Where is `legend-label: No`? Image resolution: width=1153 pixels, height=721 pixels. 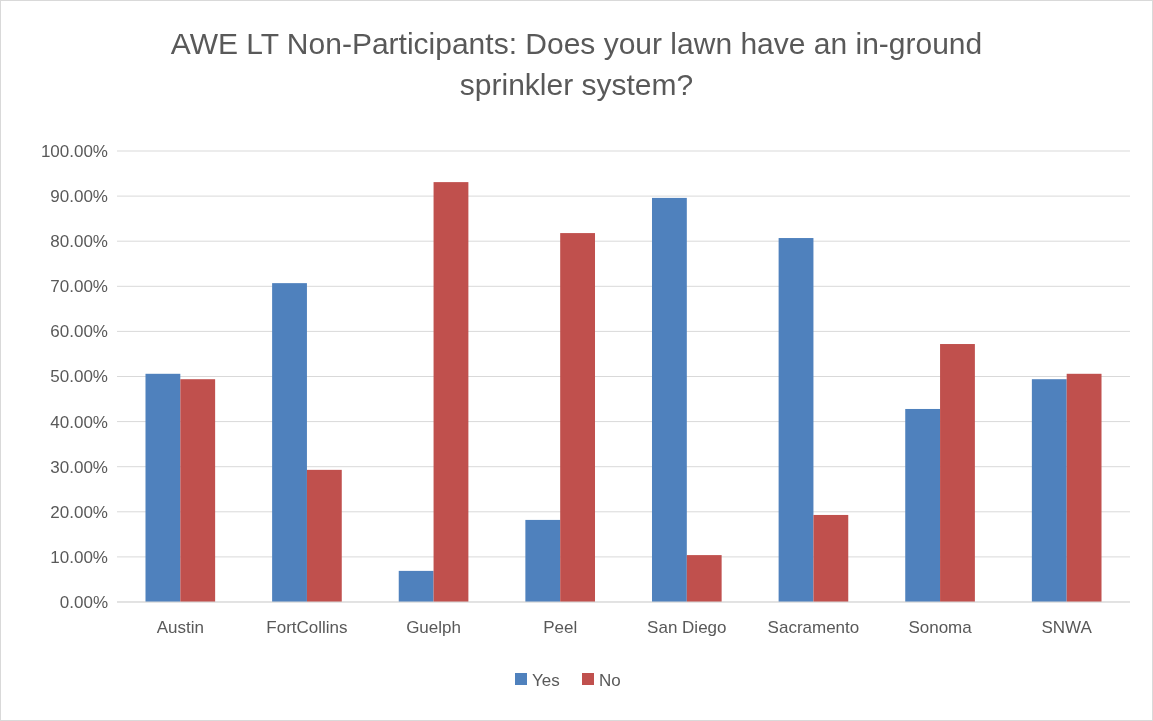
legend-label: No is located at coordinates (610, 680).